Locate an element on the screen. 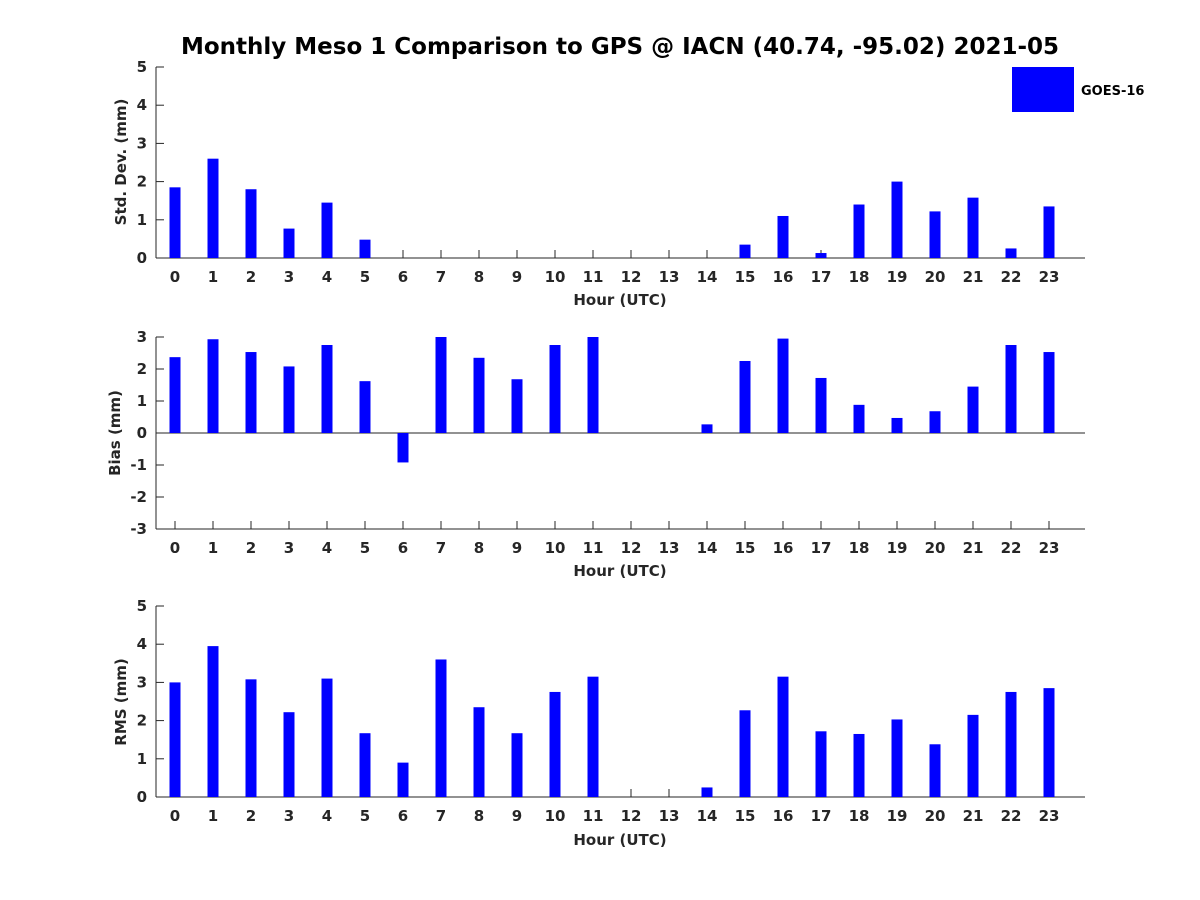 The width and height of the screenshot is (1200, 900). rms-xtick-label: 9 is located at coordinates (517, 816).